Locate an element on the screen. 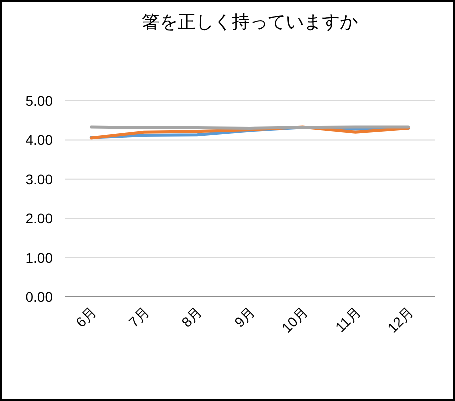 The height and width of the screenshot is (401, 455). y-tick-label: 0.00 is located at coordinates (40, 297).